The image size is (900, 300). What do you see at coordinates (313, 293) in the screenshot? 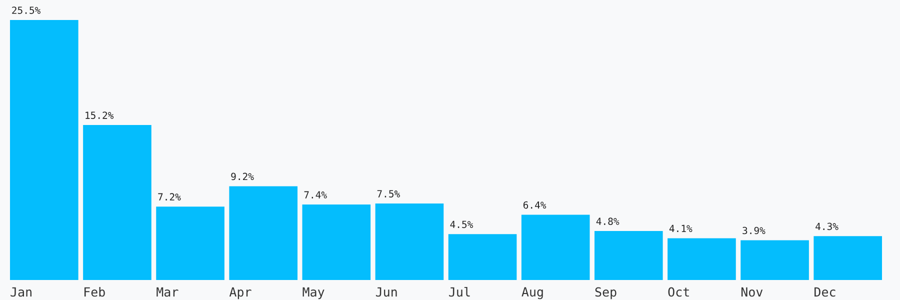
I see `x-tick-label: May` at bounding box center [313, 293].